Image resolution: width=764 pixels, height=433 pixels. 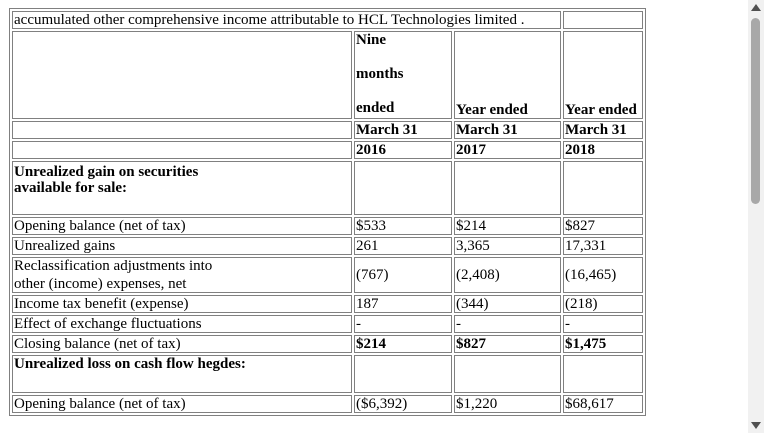 What do you see at coordinates (603, 150) in the screenshot?
I see `header-year: 2018` at bounding box center [603, 150].